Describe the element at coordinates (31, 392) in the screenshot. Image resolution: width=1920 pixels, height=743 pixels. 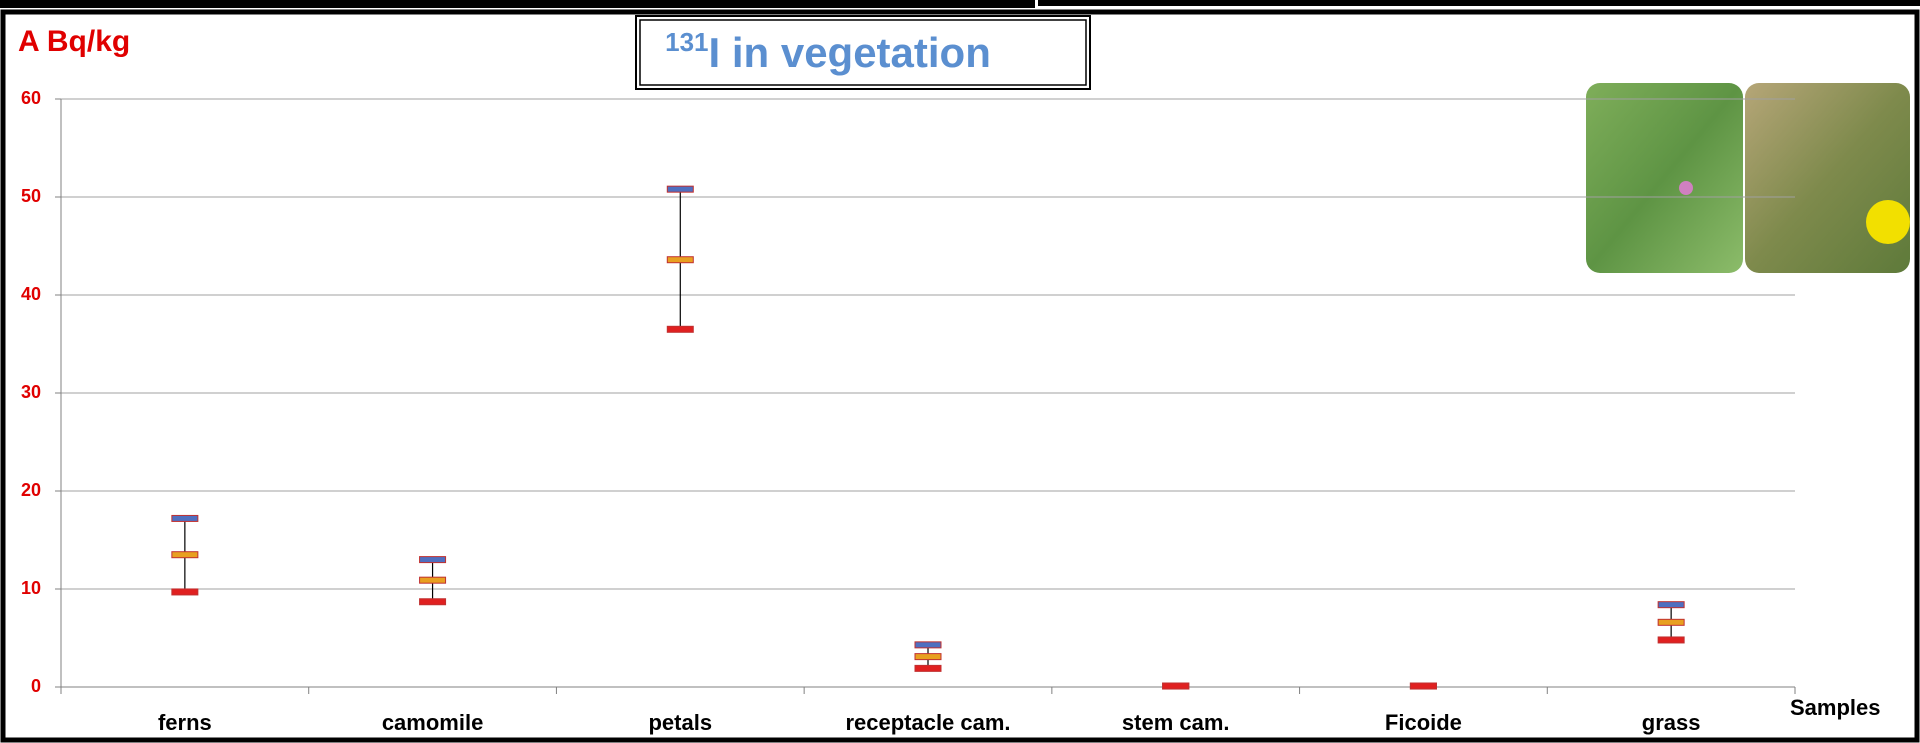
I see `y-tick-label: 30` at that location.